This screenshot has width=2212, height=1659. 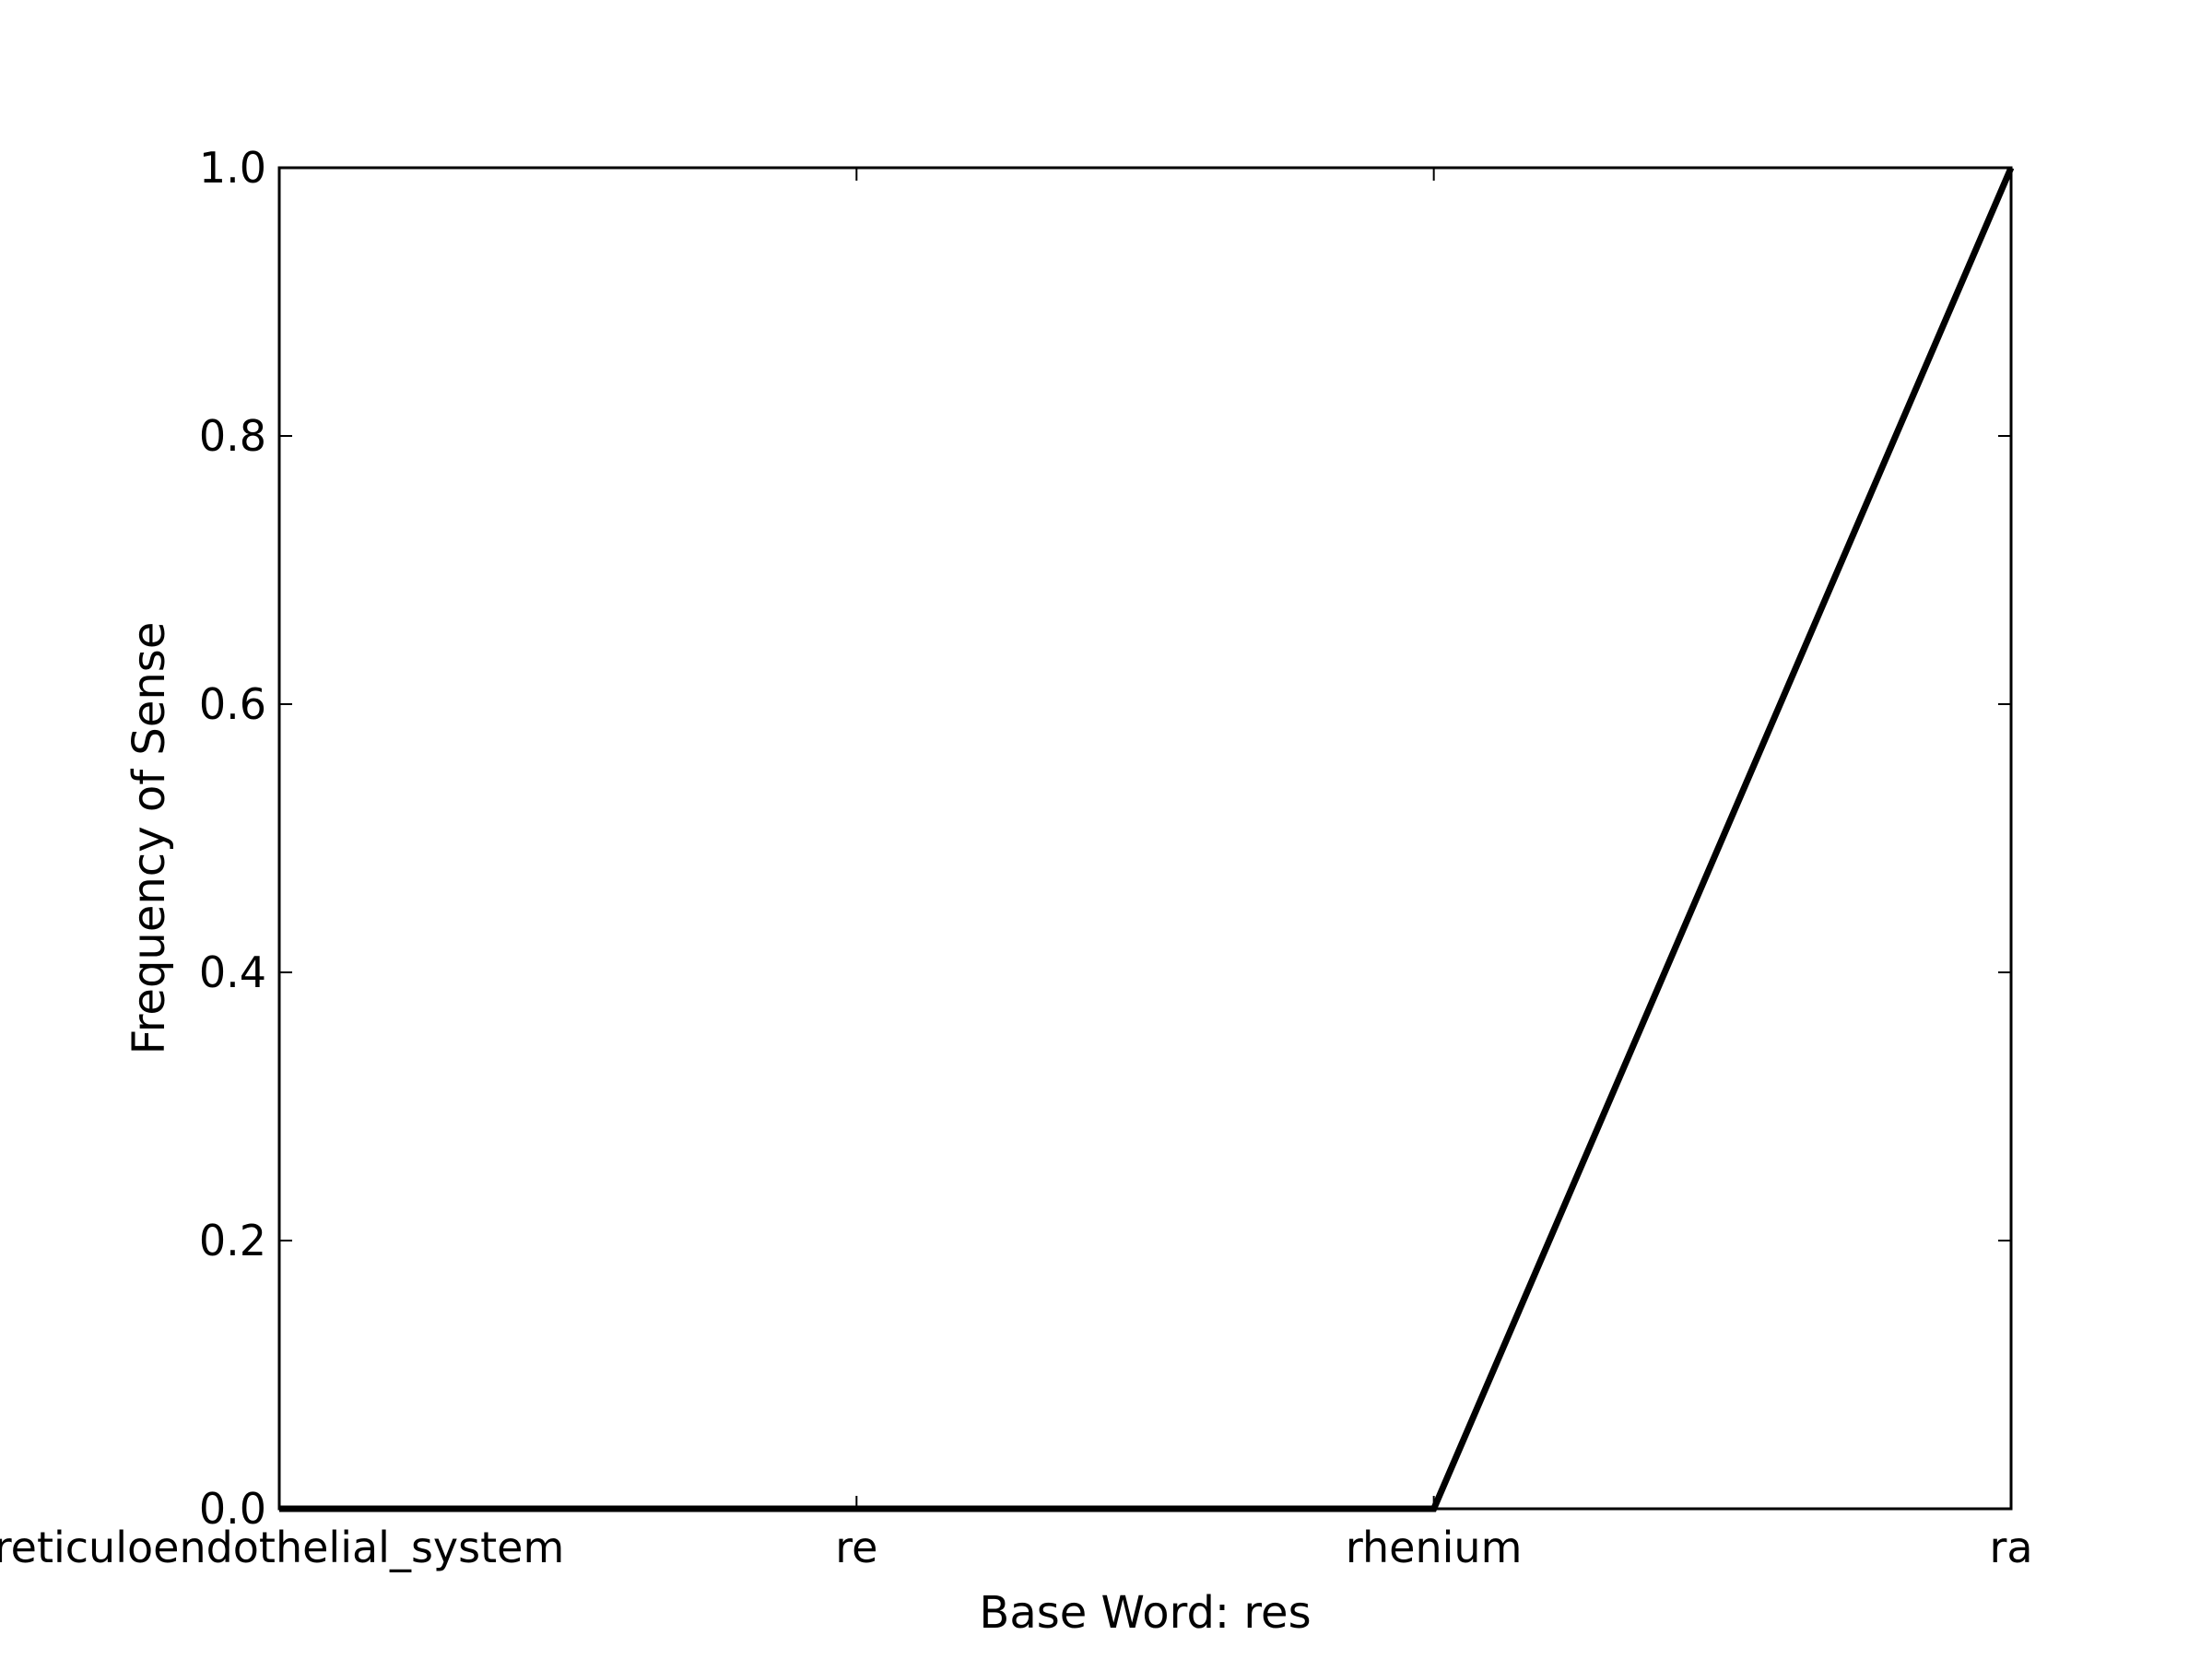 What do you see at coordinates (1434, 1547) in the screenshot?
I see `x-tick-label: rhenium` at bounding box center [1434, 1547].